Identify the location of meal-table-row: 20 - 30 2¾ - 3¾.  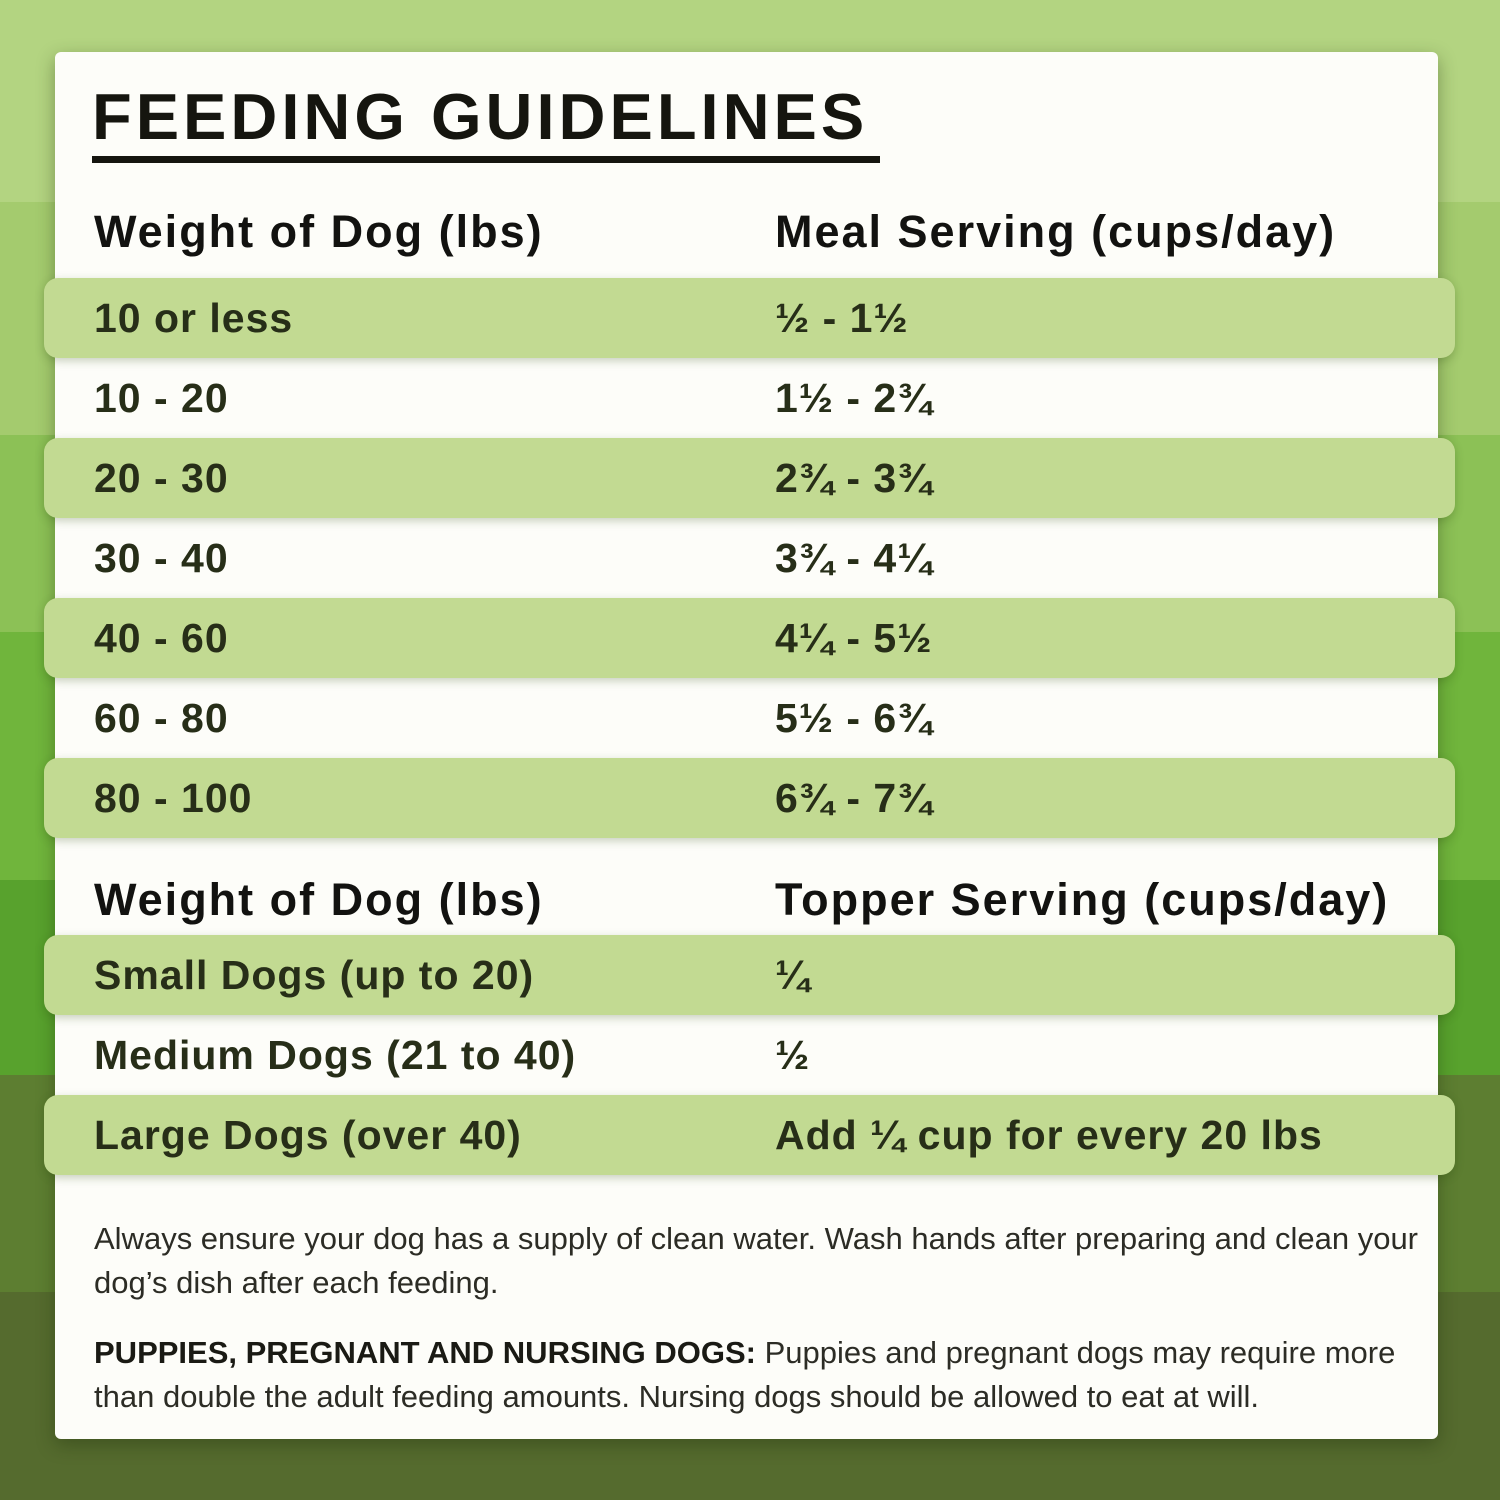
(749, 478).